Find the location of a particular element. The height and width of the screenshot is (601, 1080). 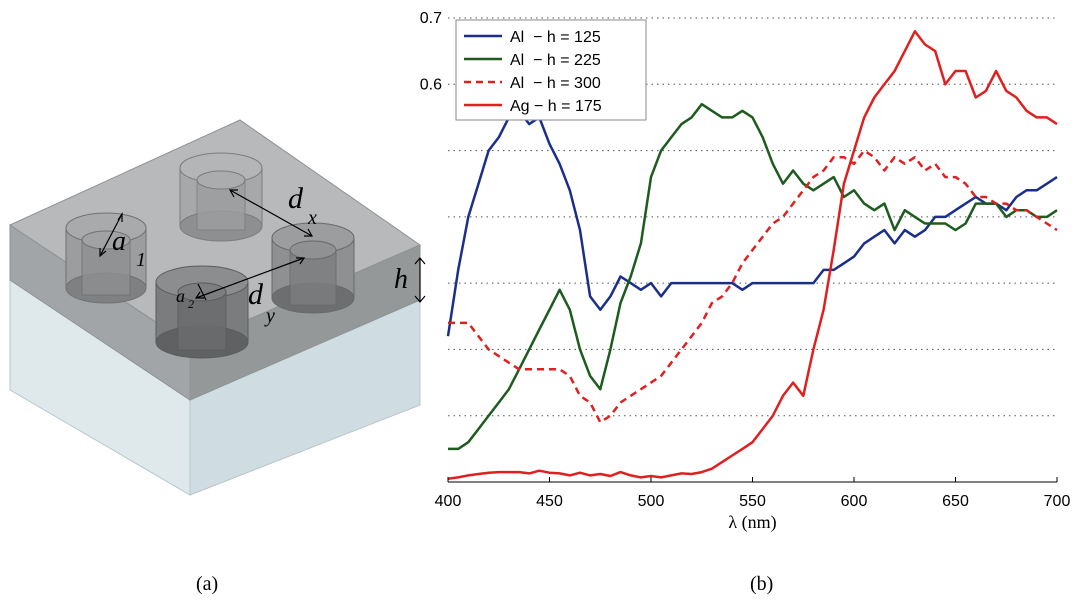

x-tick-label: 600 is located at coordinates (854, 501).